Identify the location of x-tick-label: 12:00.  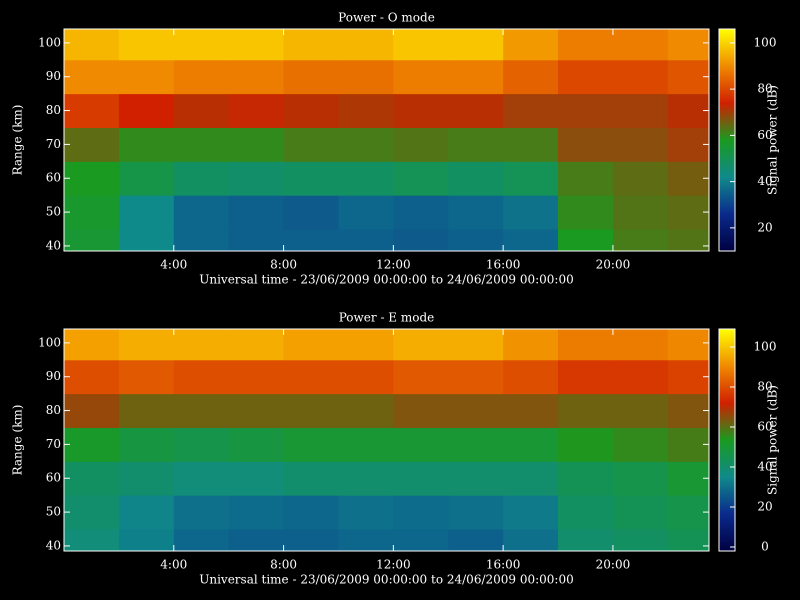
(393, 565).